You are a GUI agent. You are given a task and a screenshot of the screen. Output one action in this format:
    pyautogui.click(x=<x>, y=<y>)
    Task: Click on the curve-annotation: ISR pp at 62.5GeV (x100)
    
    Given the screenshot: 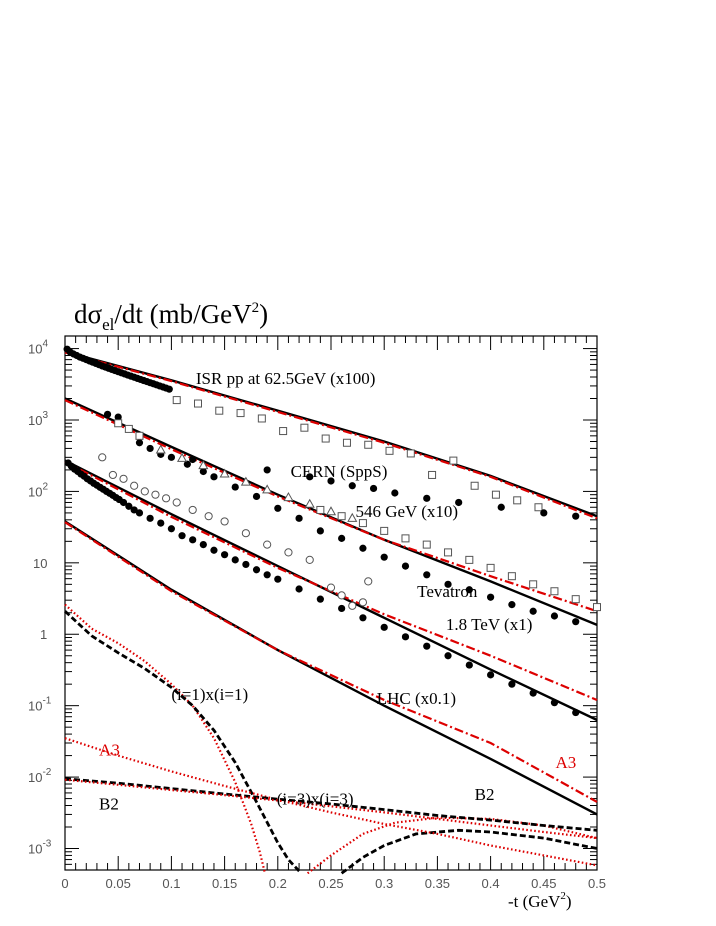 What is the action you would take?
    pyautogui.click(x=286, y=378)
    